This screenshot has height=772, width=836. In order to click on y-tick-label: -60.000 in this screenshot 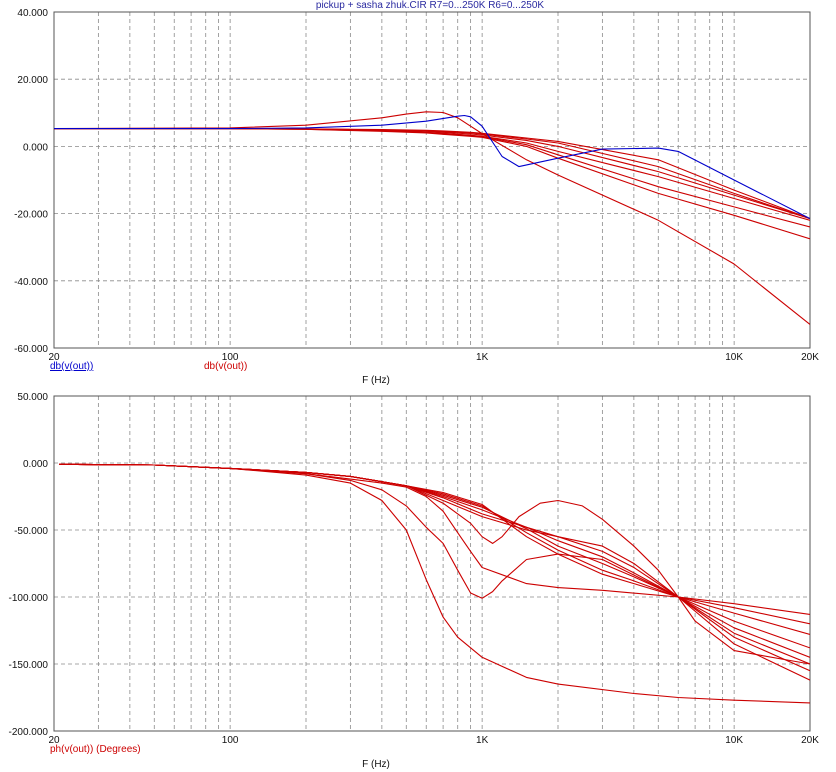, I will do `click(31, 349)`.